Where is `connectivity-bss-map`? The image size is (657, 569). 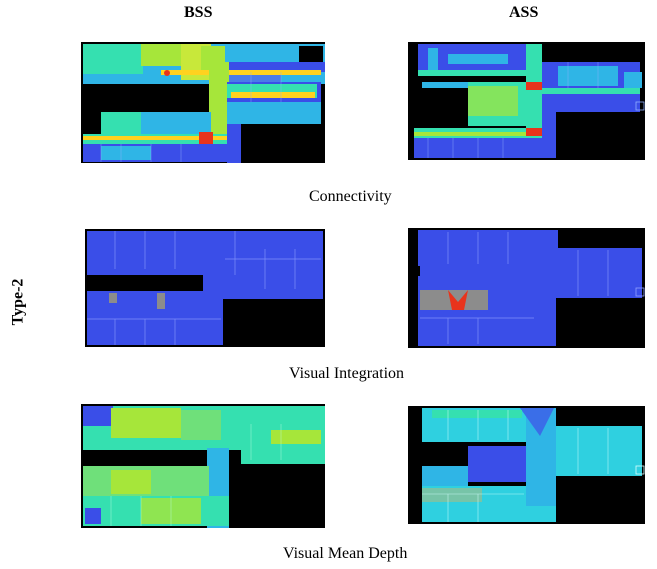 connectivity-bss-map is located at coordinates (203, 102).